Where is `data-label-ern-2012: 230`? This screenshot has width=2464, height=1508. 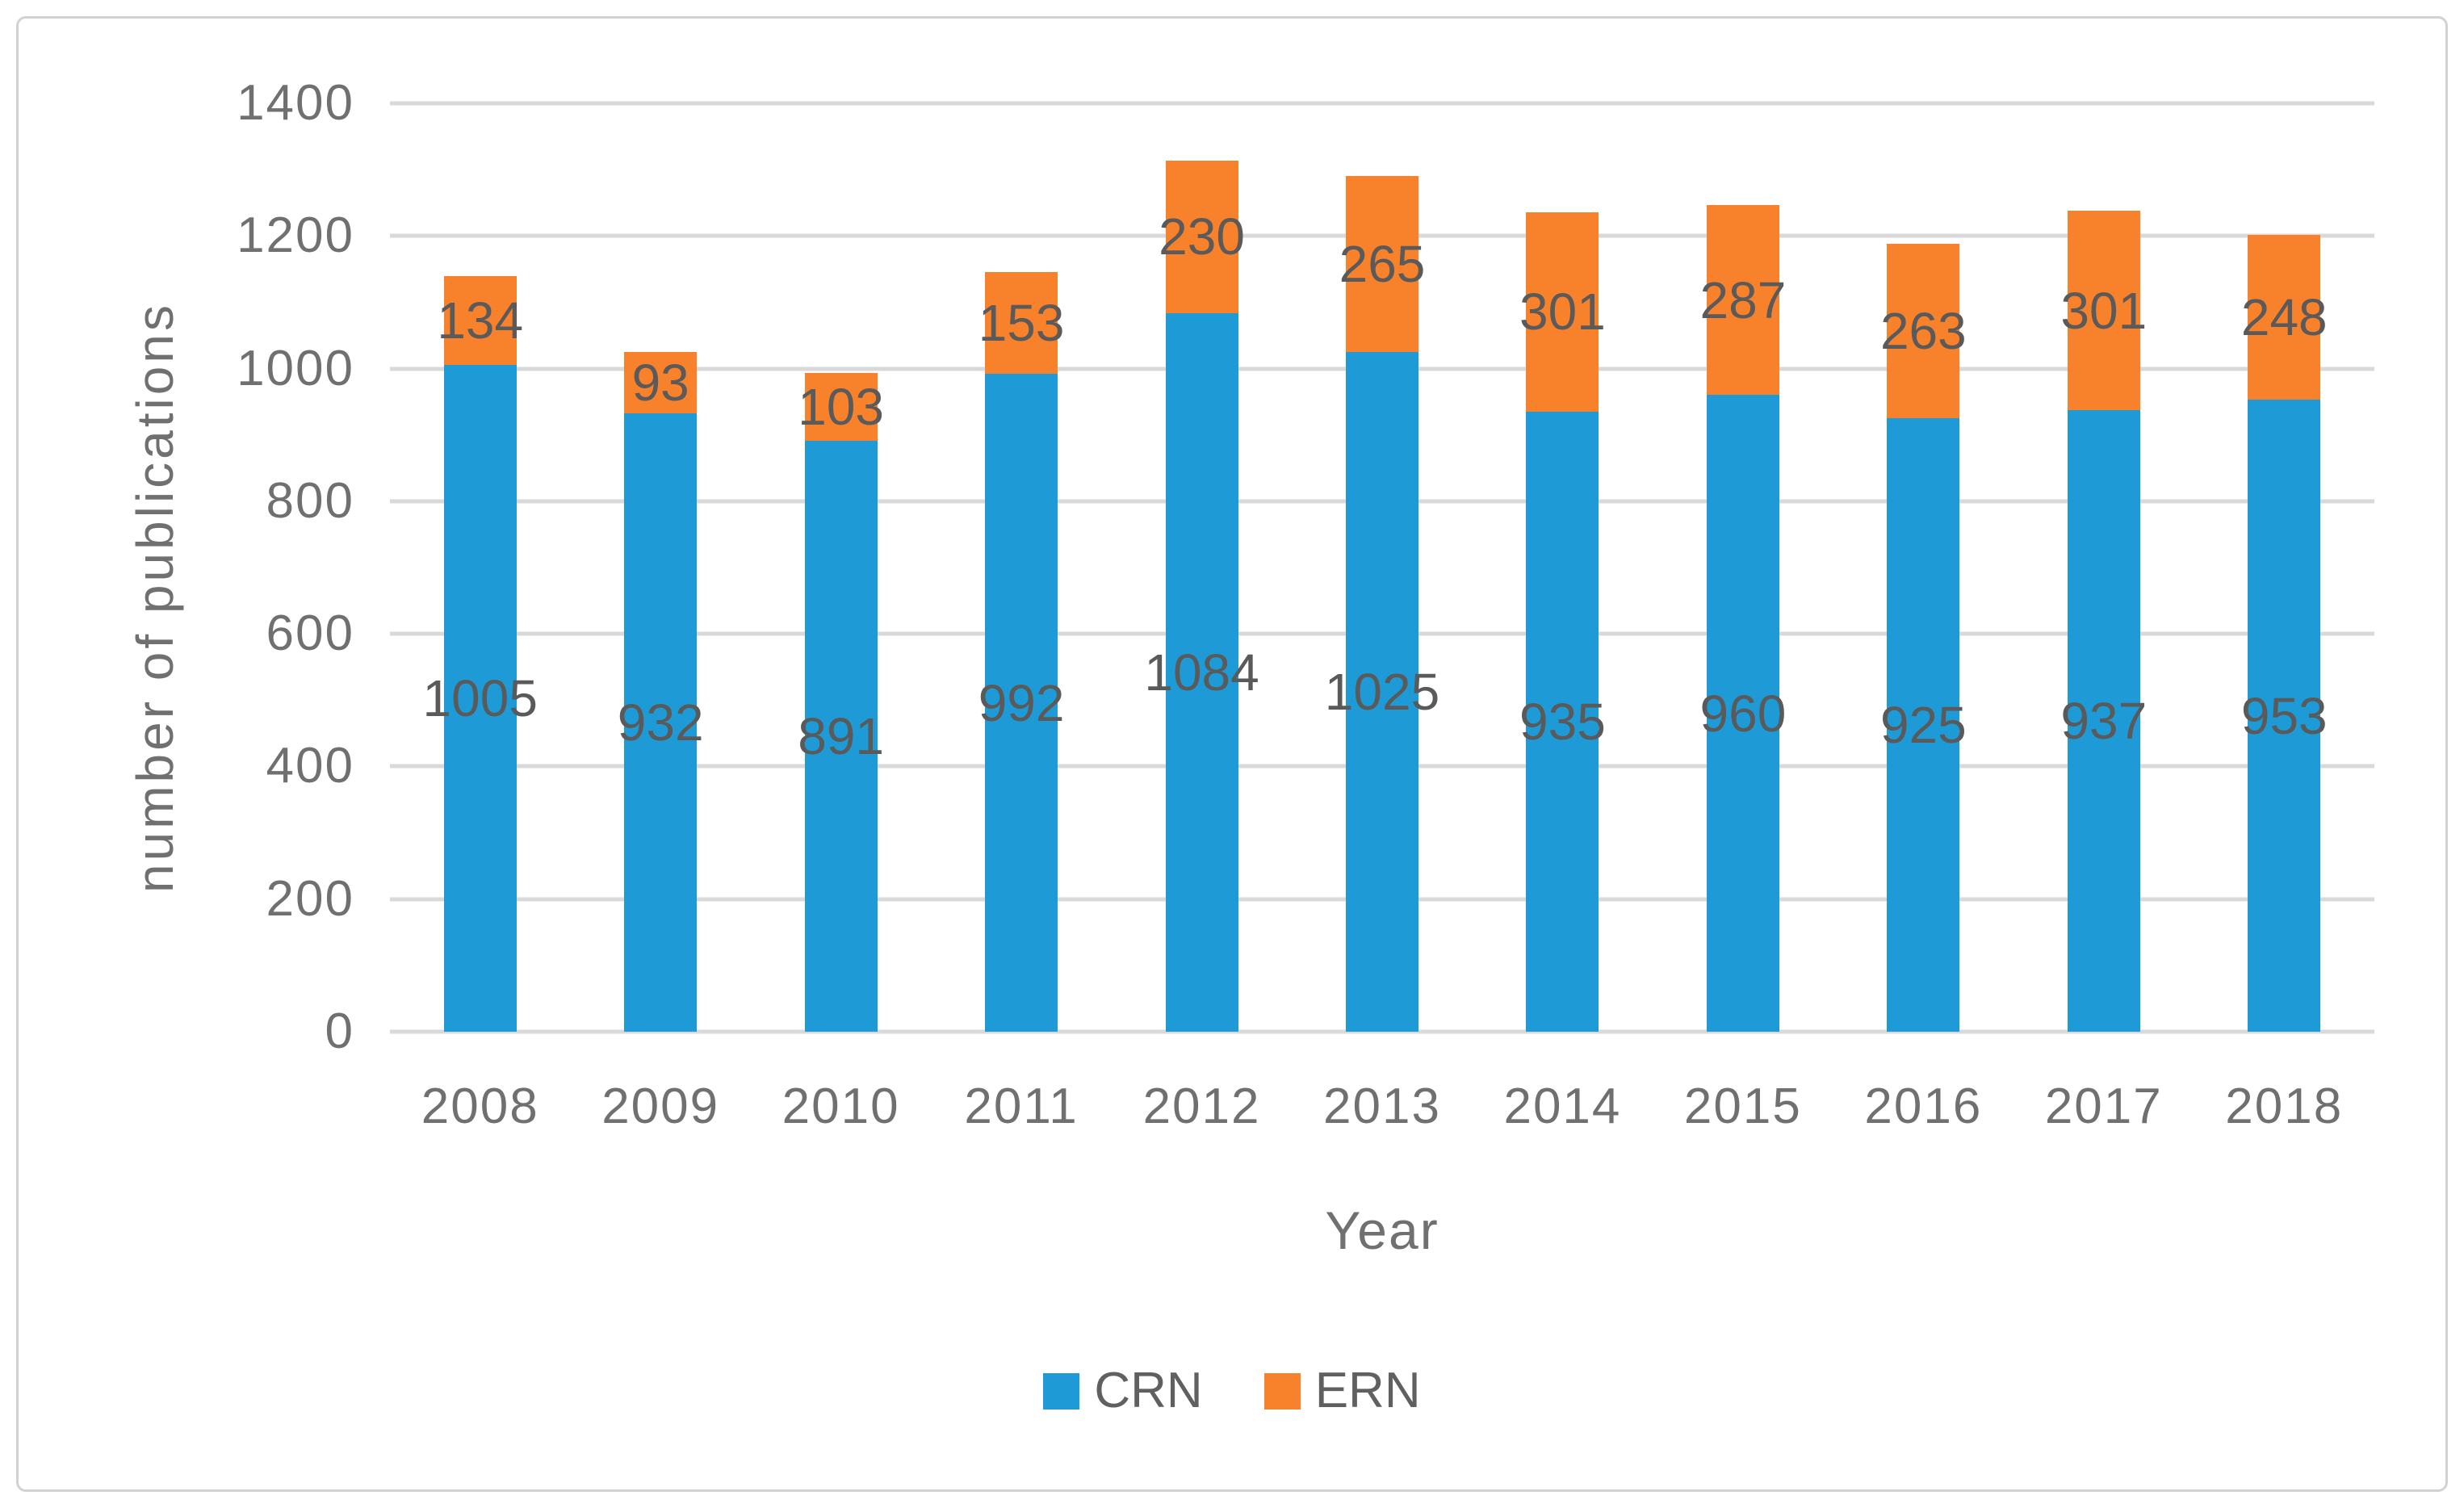
data-label-ern-2012: 230 is located at coordinates (1202, 237).